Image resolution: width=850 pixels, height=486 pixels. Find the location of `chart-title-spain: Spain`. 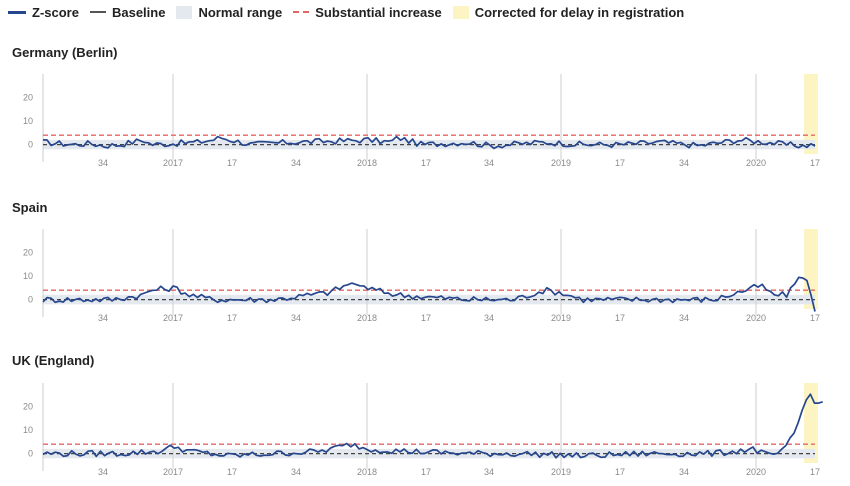

chart-title-spain: Spain is located at coordinates (30, 207).